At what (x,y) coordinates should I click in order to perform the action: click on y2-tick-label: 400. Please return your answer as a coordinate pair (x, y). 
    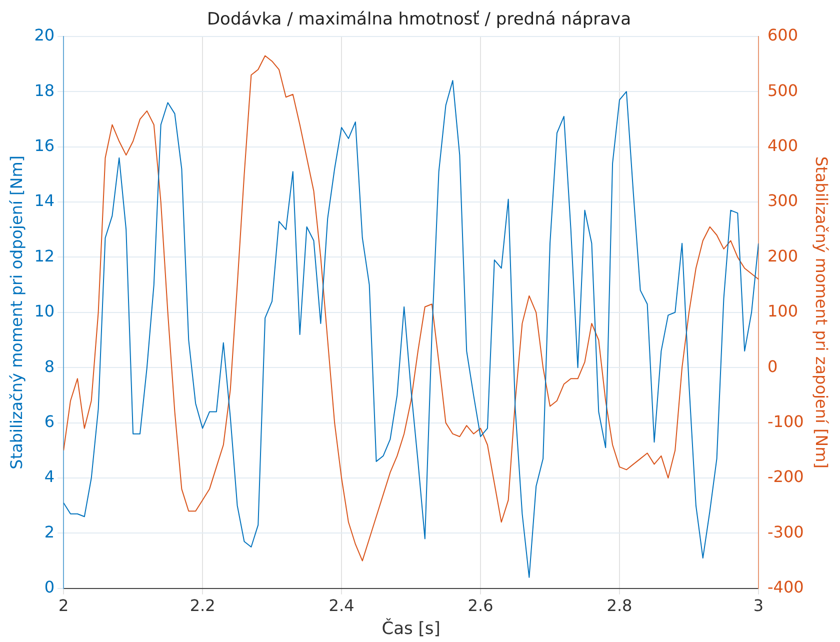
    Looking at the image, I should click on (782, 145).